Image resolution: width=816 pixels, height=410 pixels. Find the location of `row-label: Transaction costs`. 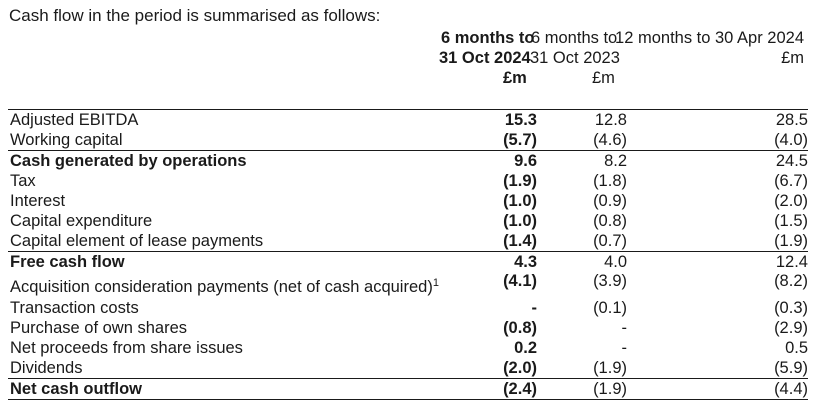

row-label: Transaction costs is located at coordinates (74, 307).